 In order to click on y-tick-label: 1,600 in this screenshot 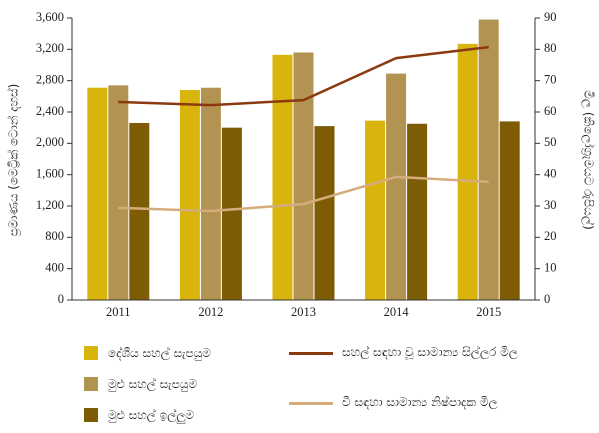, I will do `click(50, 174)`.